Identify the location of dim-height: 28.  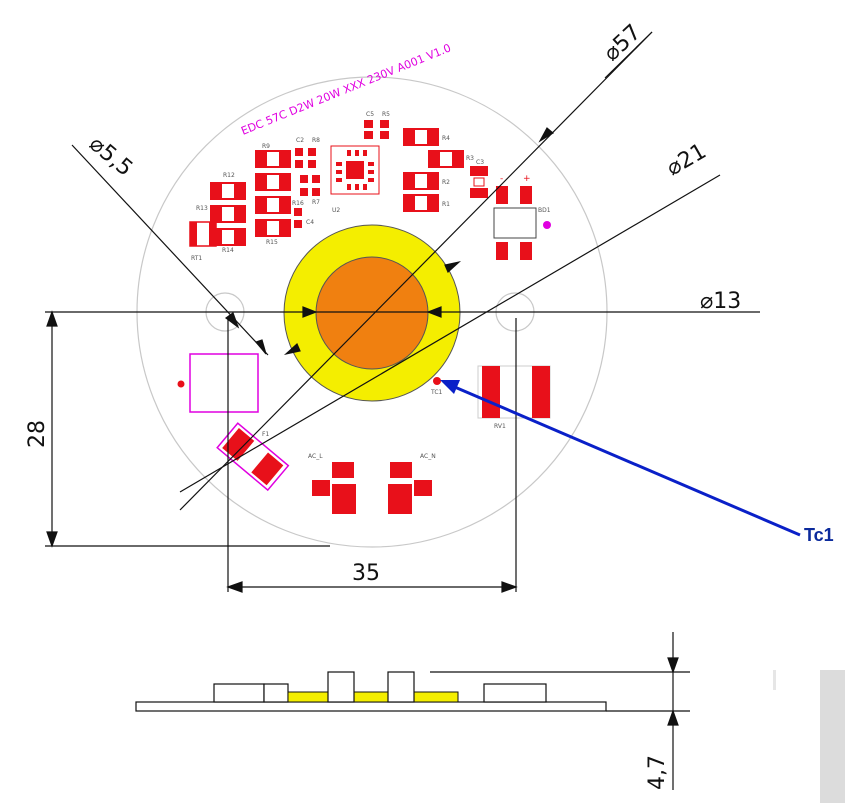
(37, 434).